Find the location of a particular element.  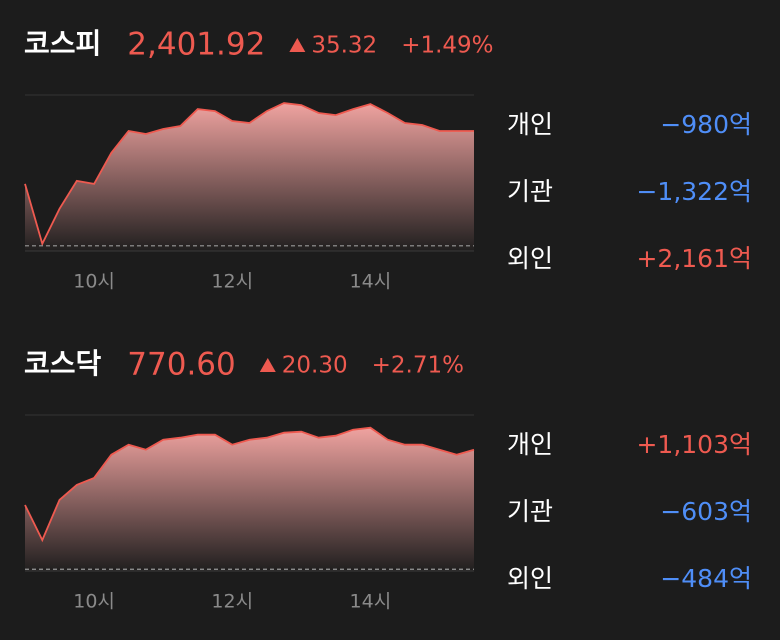

investor-value: +2,161억 is located at coordinates (694, 258).